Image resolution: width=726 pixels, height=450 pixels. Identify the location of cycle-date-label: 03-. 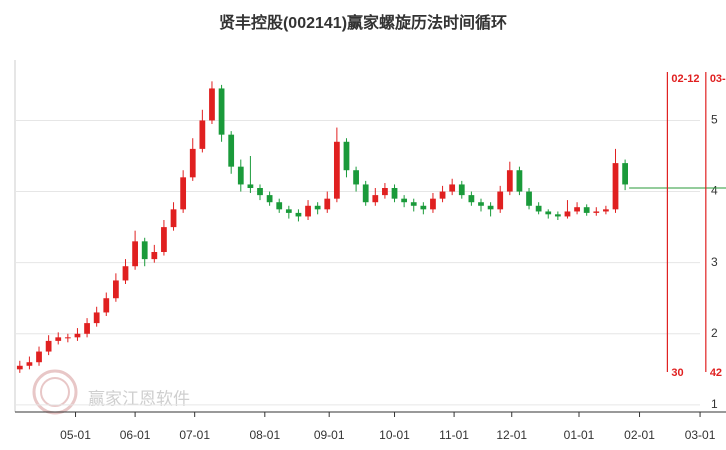
(718, 79).